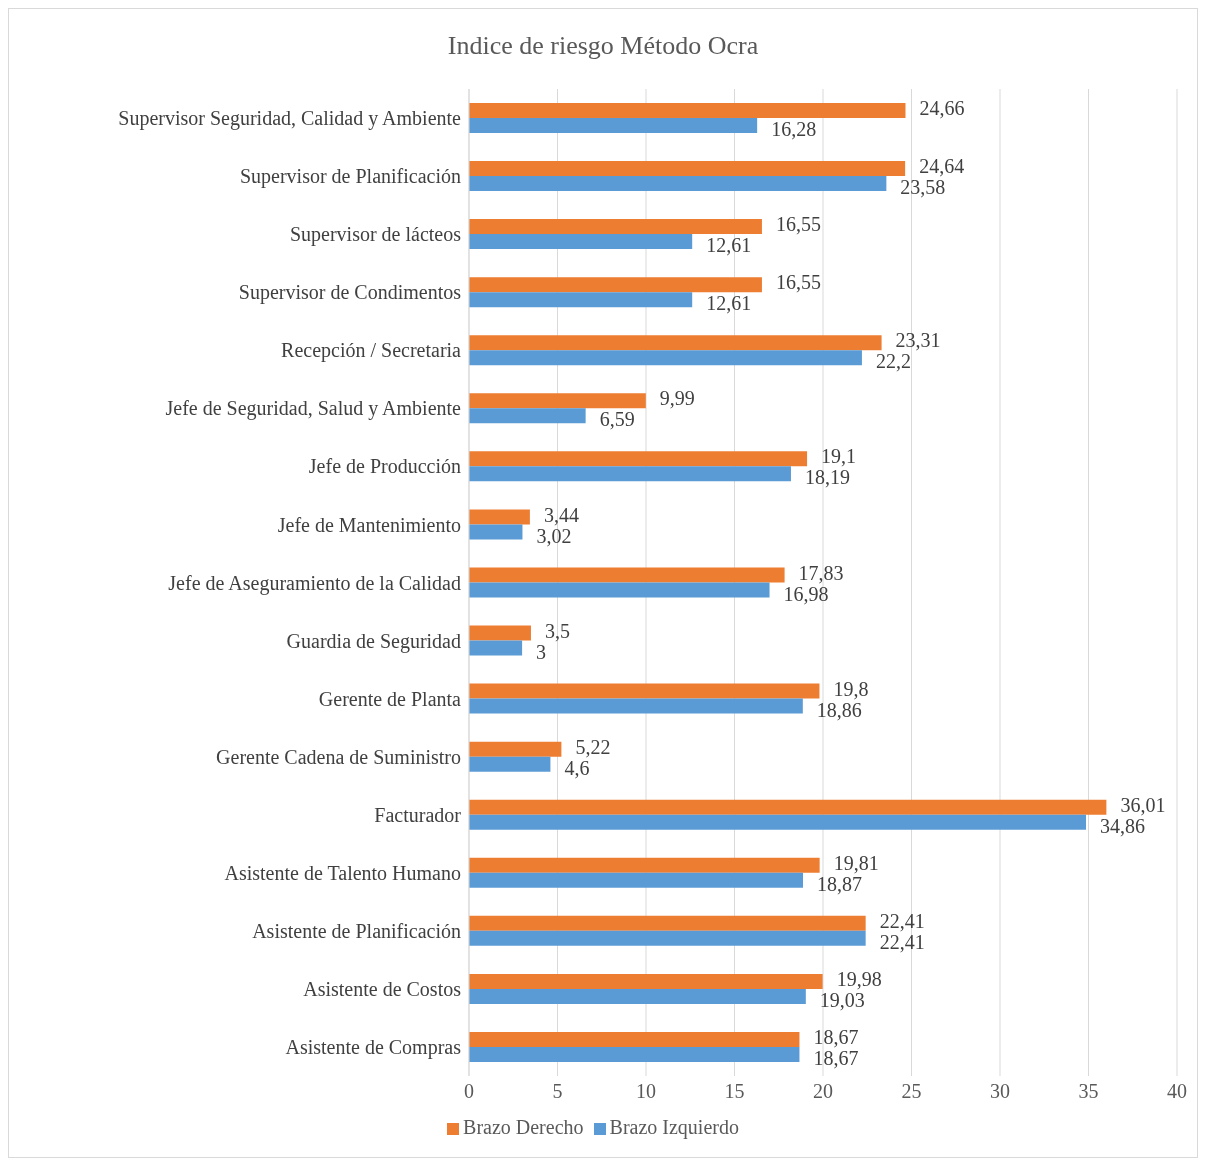  I want to click on y-tick-label: Supervisor de Condimentos, so click(350, 293).